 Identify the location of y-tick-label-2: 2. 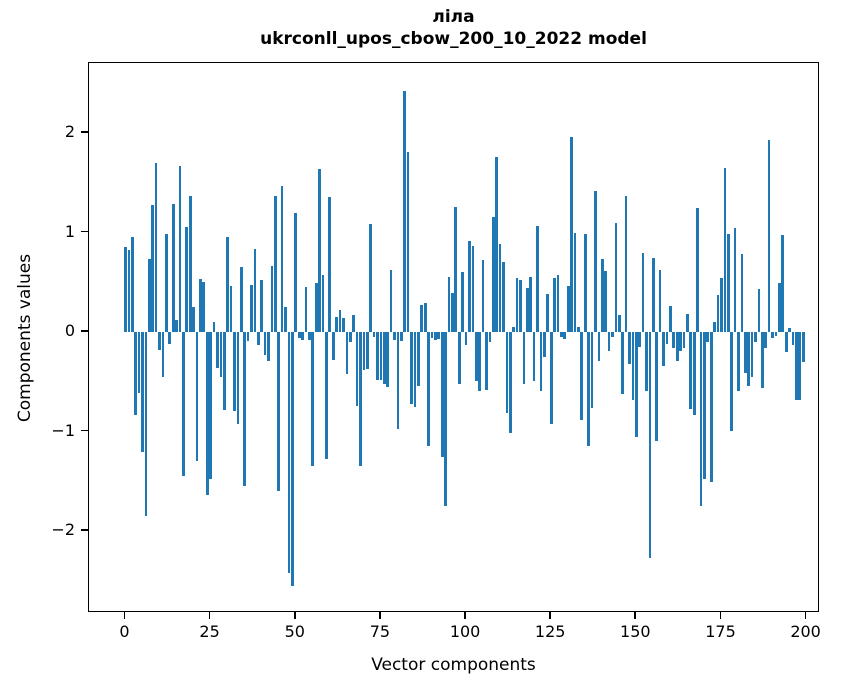
(69, 131).